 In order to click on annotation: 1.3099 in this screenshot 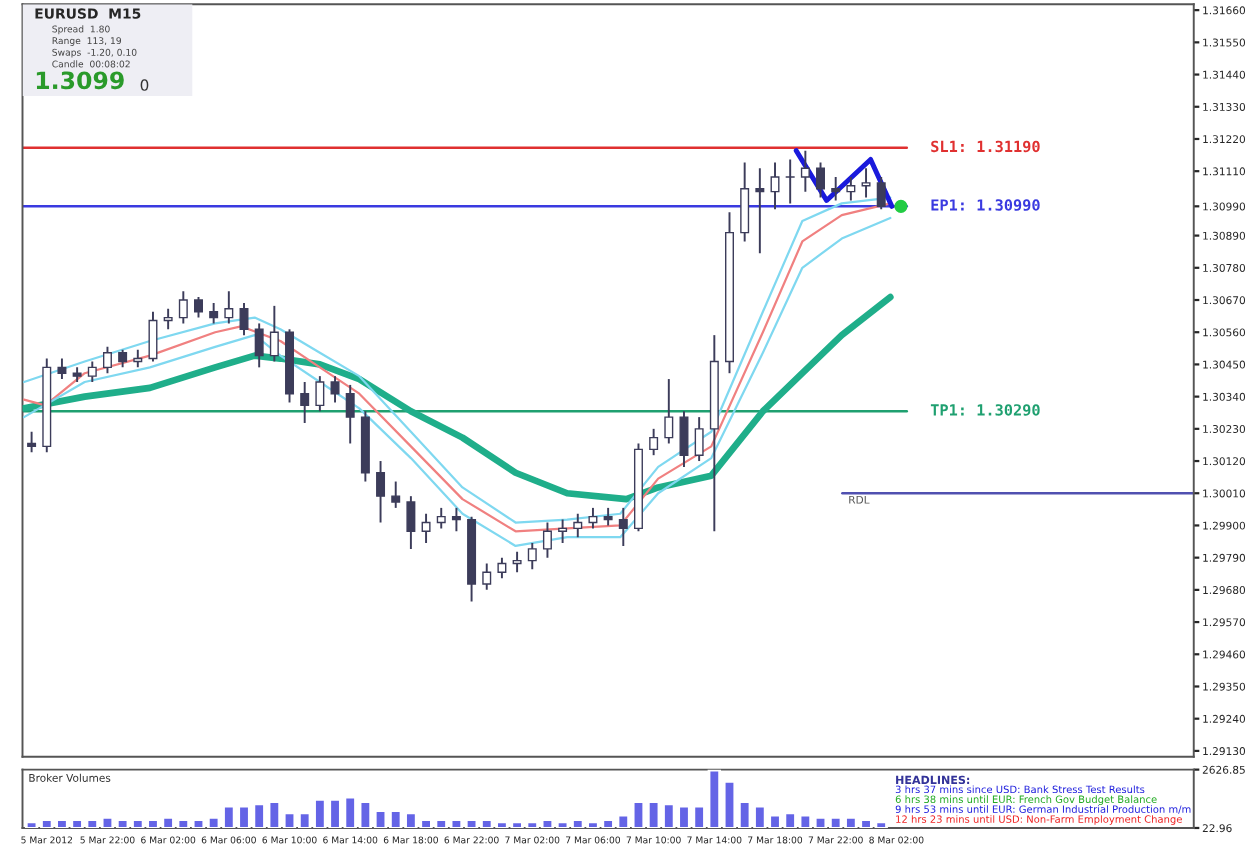, I will do `click(80, 80)`.